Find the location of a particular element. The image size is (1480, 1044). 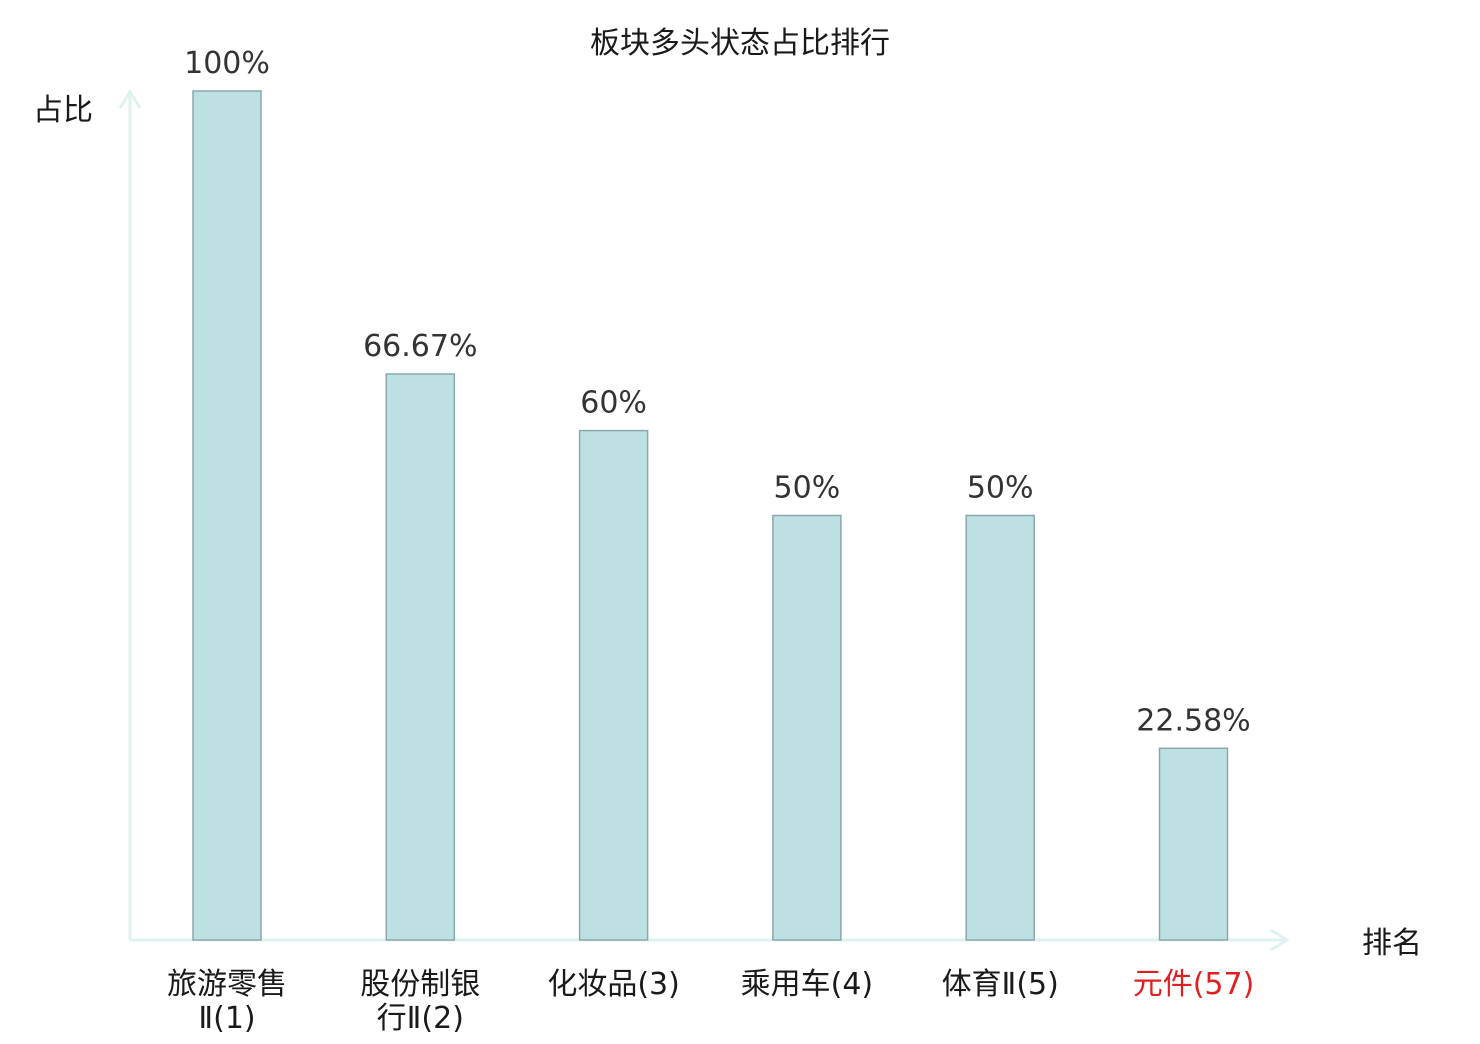

y-axis-arrow is located at coordinates (130, 99).